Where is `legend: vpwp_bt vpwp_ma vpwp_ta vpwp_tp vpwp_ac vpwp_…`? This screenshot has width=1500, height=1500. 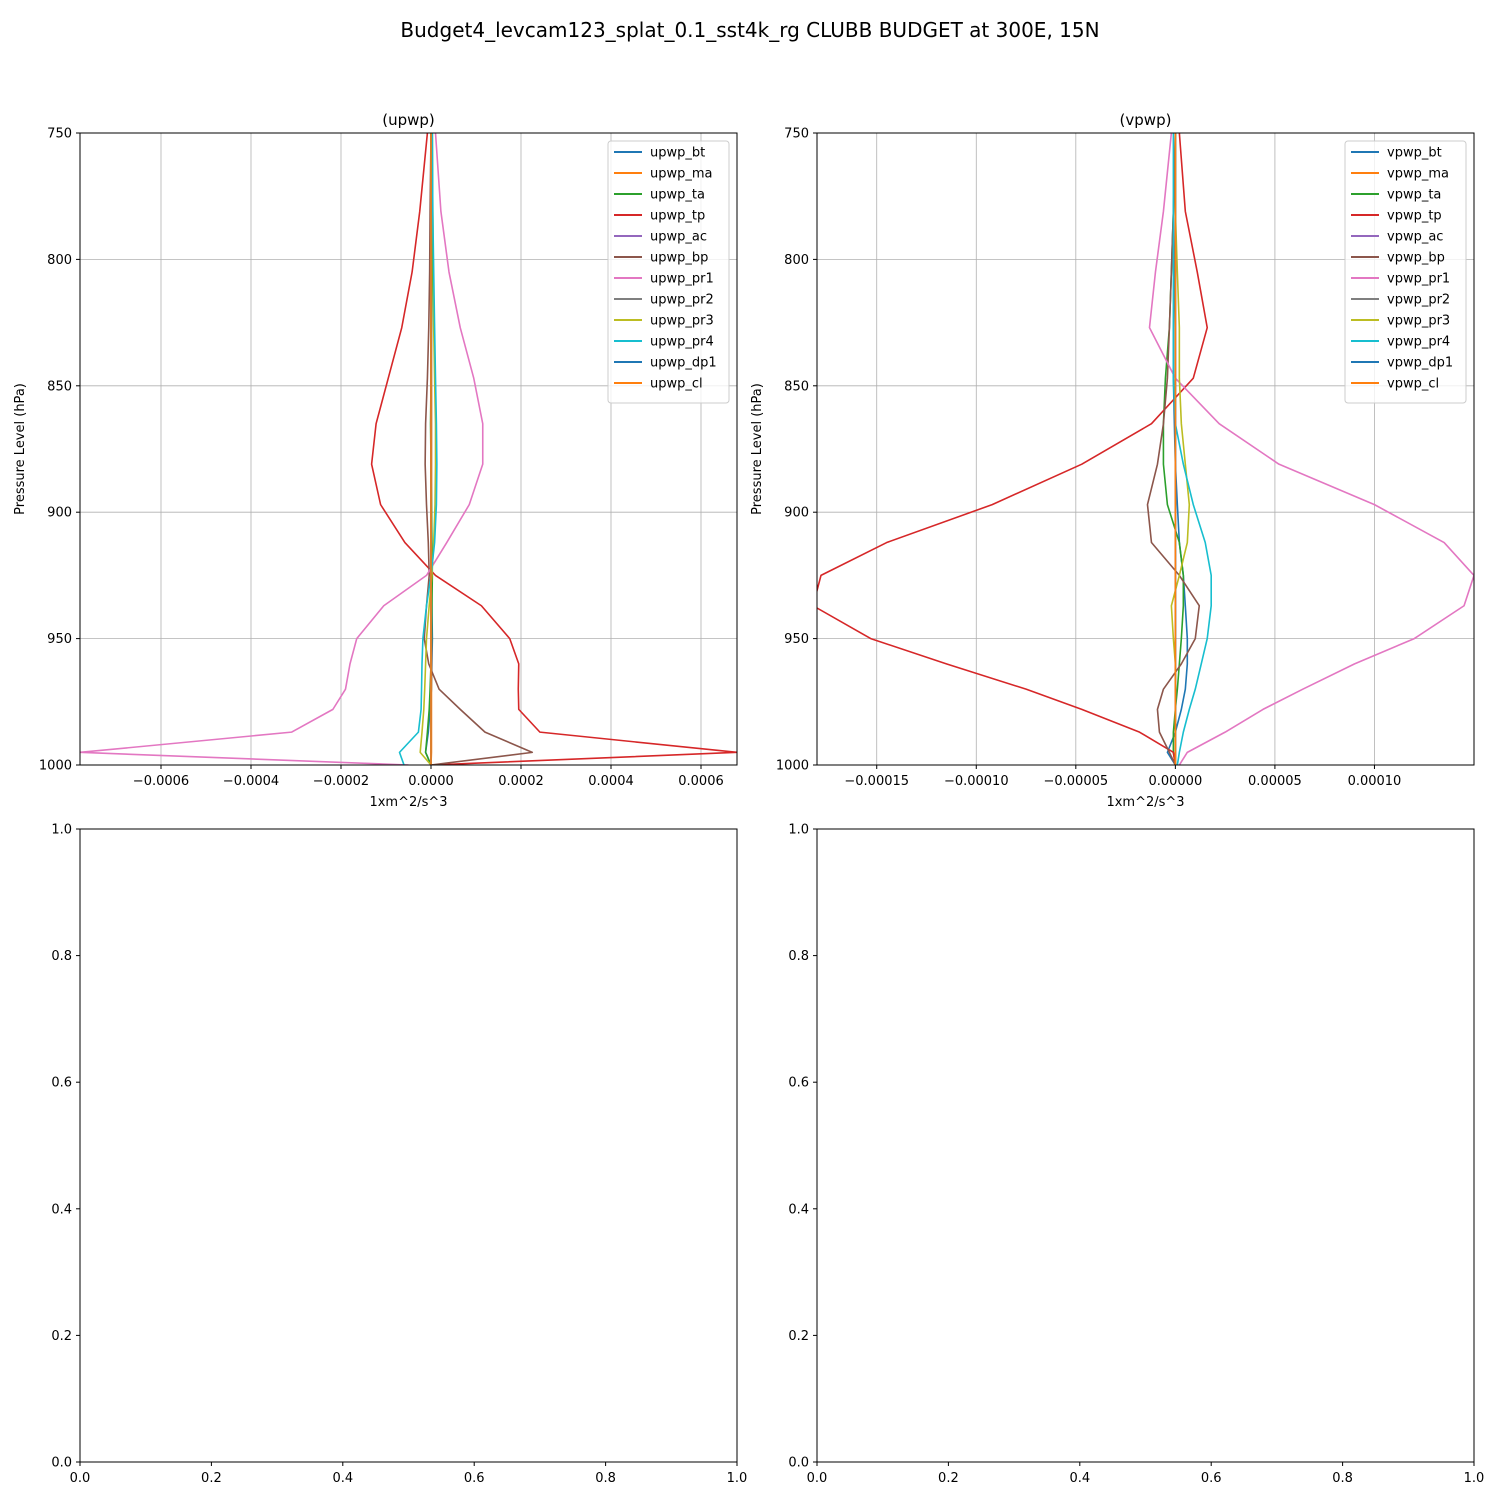 legend: vpwp_bt vpwp_ma vpwp_ta vpwp_tp vpwp_ac vpwp_… is located at coordinates (1405, 272).